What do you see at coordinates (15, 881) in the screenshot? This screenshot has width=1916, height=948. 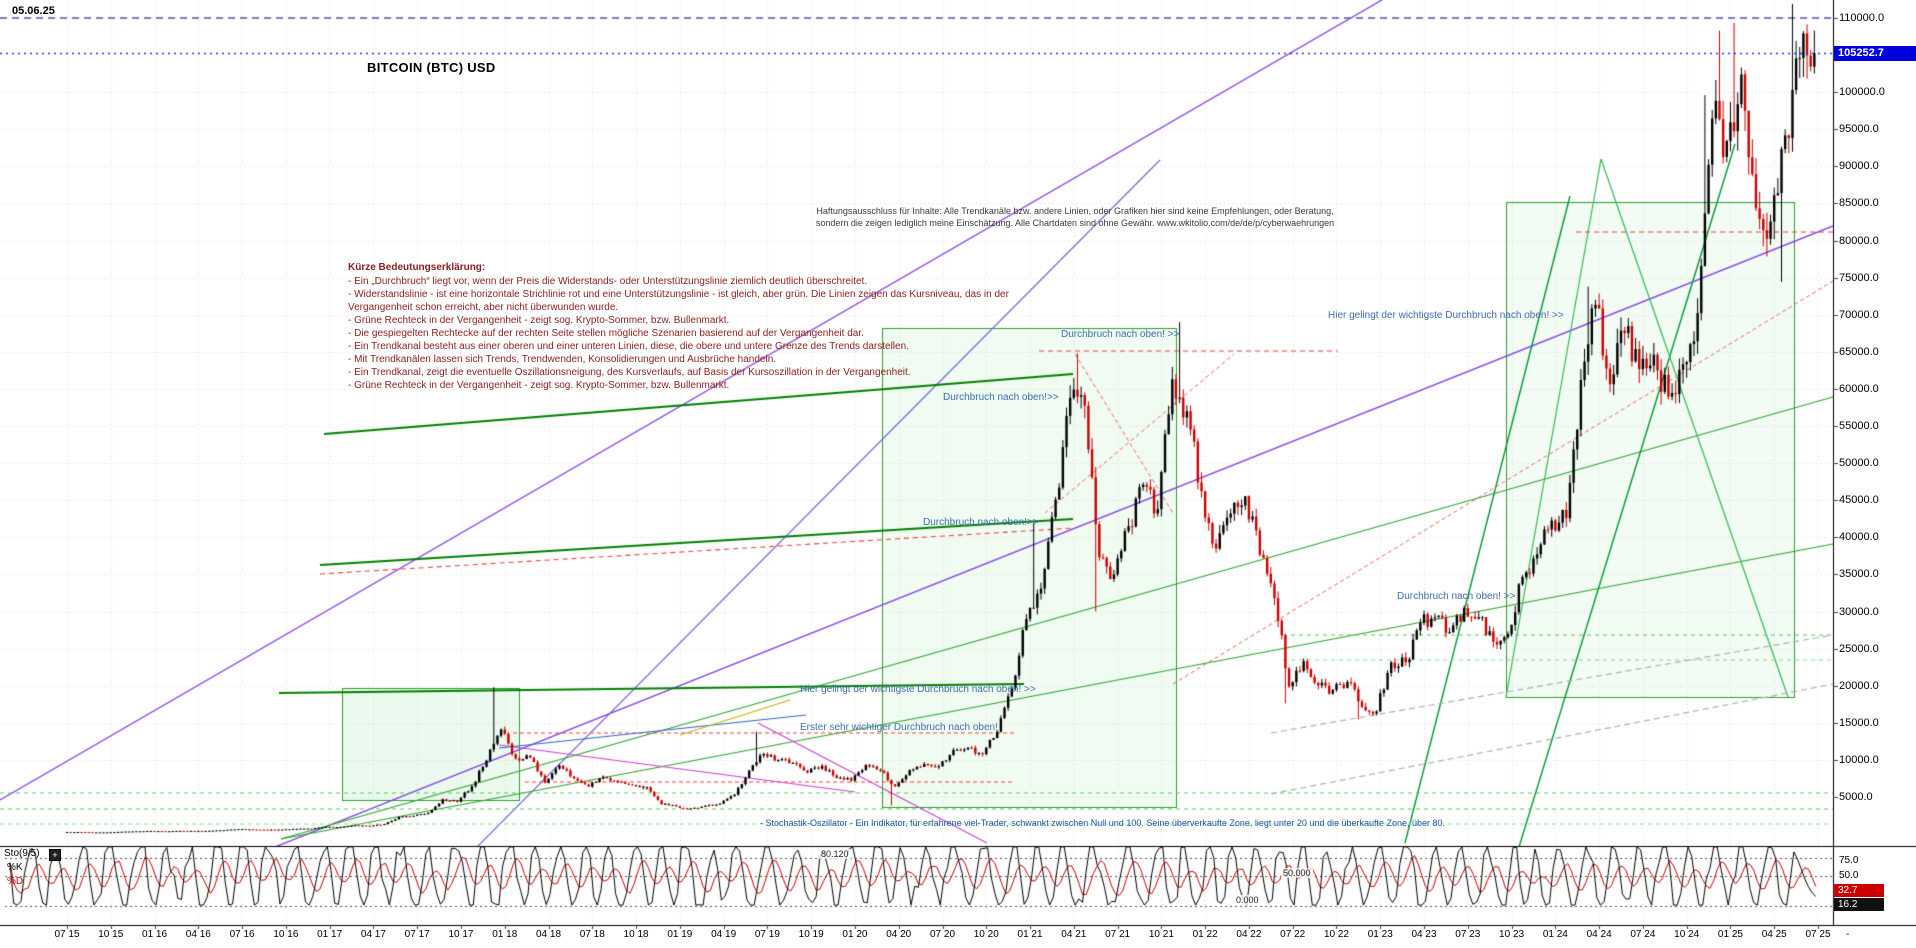 I see `stoch-d-label: %D` at bounding box center [15, 881].